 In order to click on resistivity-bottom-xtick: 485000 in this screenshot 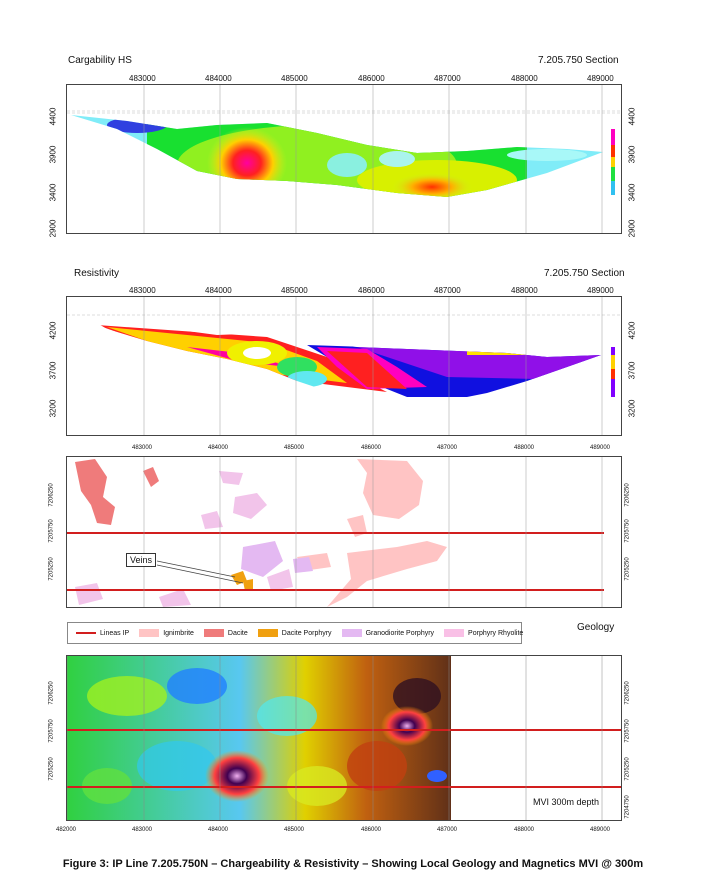, I will do `click(294, 448)`.